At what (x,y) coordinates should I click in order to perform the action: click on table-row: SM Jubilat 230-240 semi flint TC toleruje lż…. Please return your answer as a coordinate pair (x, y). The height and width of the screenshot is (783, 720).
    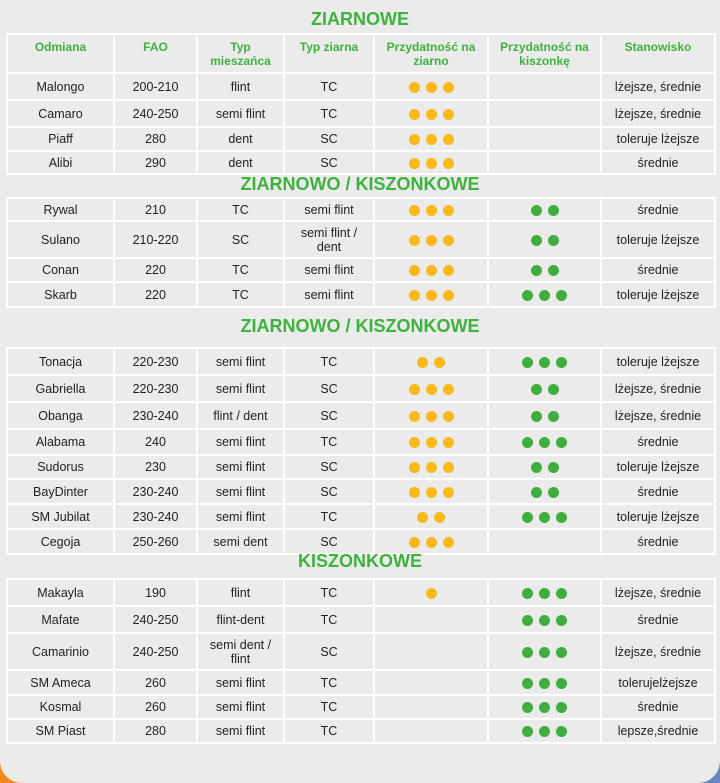
    Looking at the image, I should click on (361, 516).